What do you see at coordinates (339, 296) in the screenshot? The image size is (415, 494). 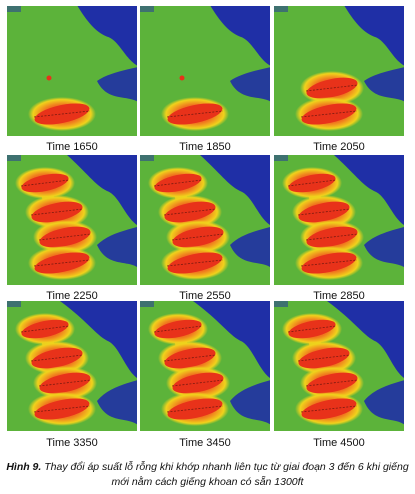 I see `panel-time-label: Time 2850` at bounding box center [339, 296].